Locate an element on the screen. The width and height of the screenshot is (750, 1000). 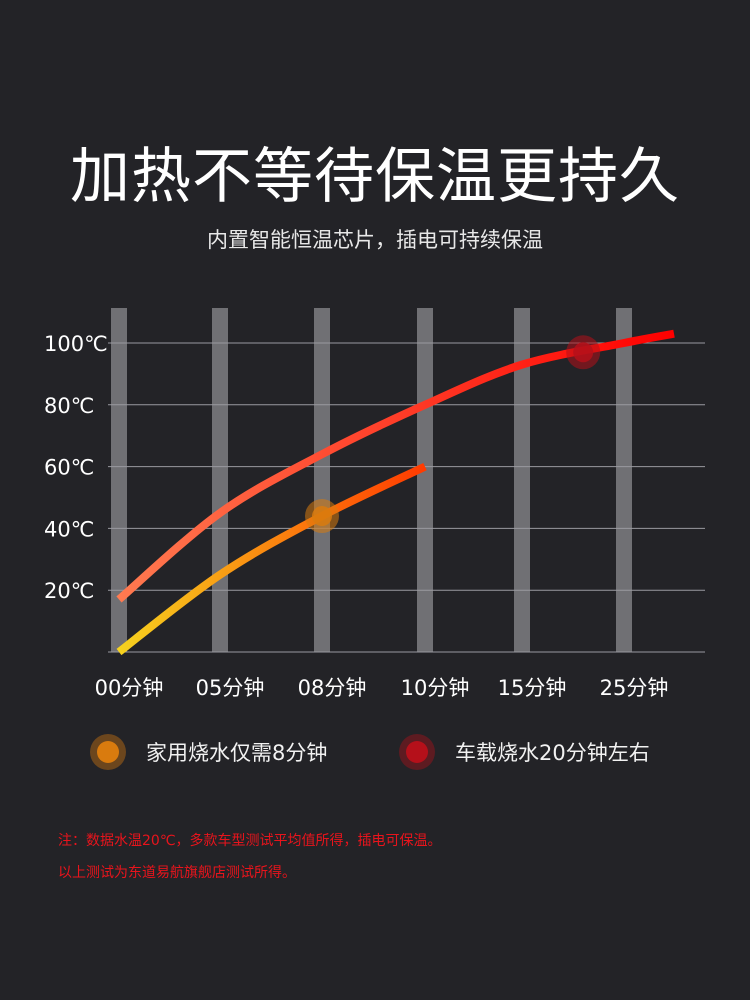
y-tick-label-2: 60℃ is located at coordinates (69, 468).